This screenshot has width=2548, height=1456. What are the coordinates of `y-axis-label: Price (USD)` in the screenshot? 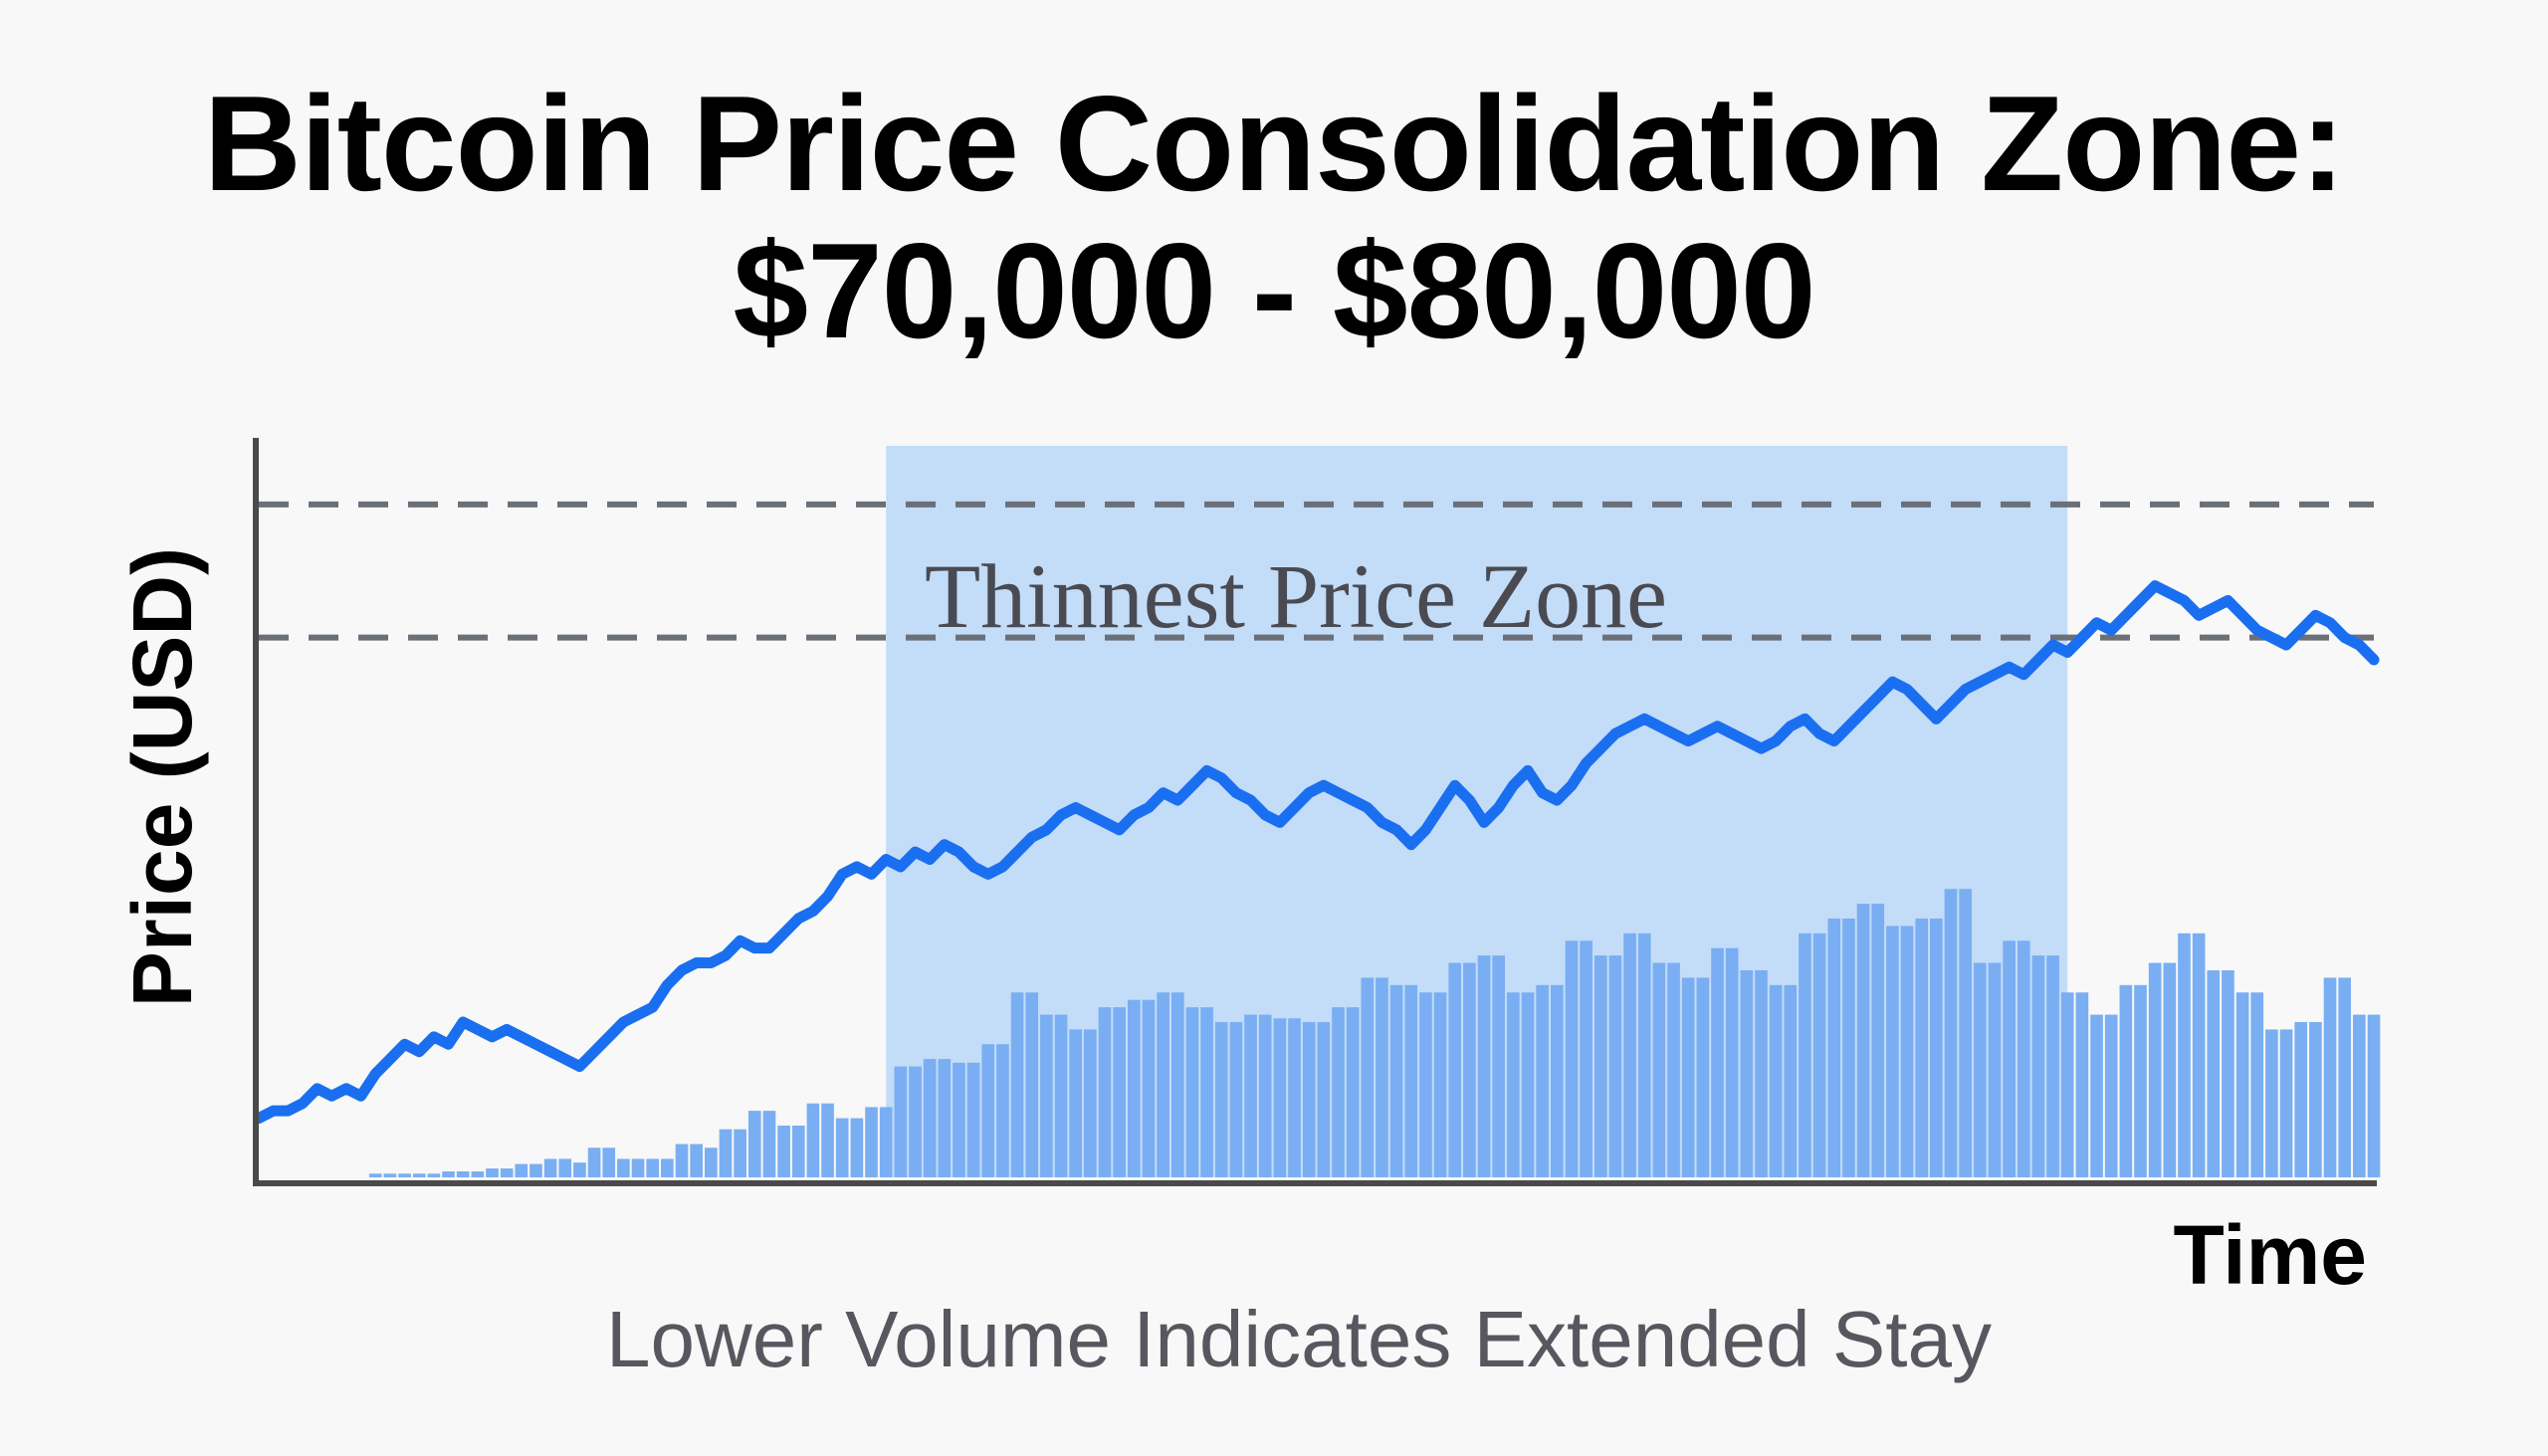 It's located at (162, 777).